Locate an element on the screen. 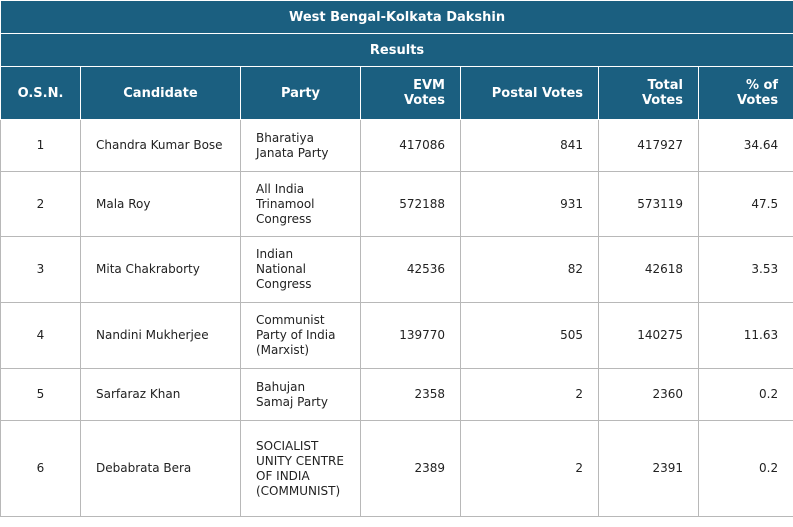  table-cell: 572188 is located at coordinates (410, 204).